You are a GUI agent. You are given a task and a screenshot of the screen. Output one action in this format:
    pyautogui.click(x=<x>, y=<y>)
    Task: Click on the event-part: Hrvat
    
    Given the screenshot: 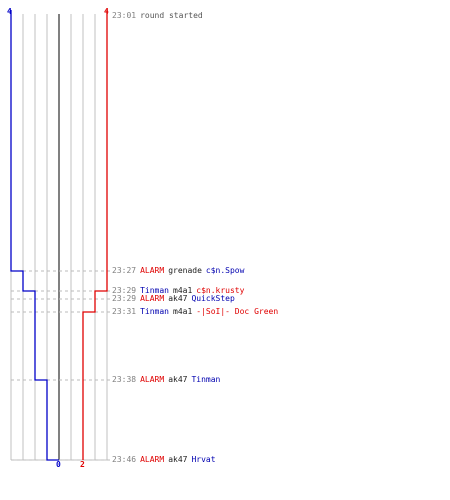 What is the action you would take?
    pyautogui.click(x=203, y=459)
    